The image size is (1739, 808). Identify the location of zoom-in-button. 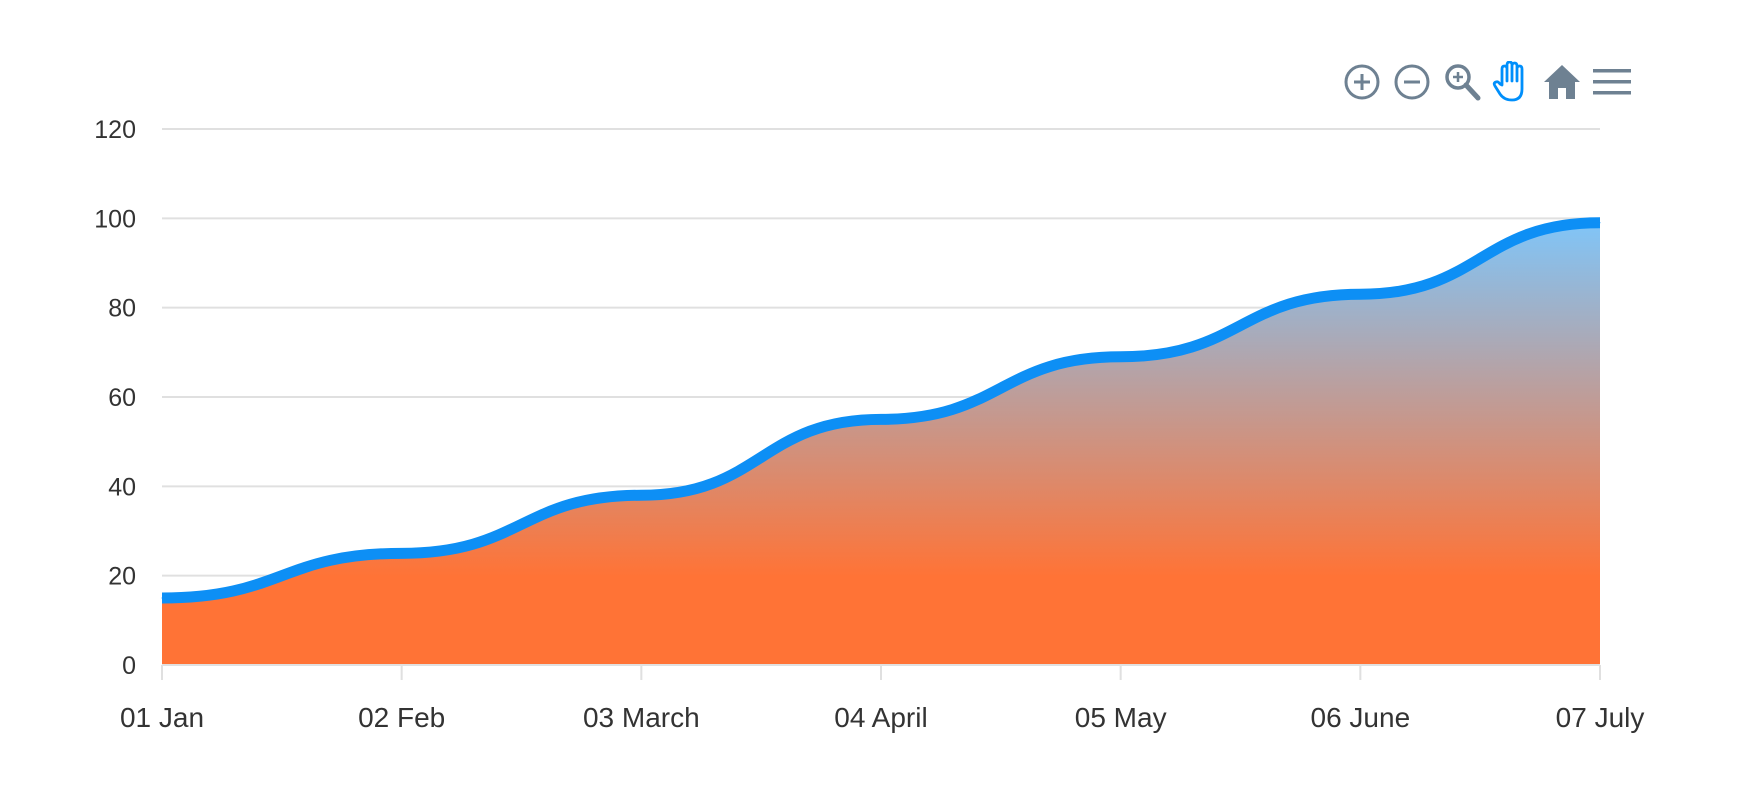
(1362, 82).